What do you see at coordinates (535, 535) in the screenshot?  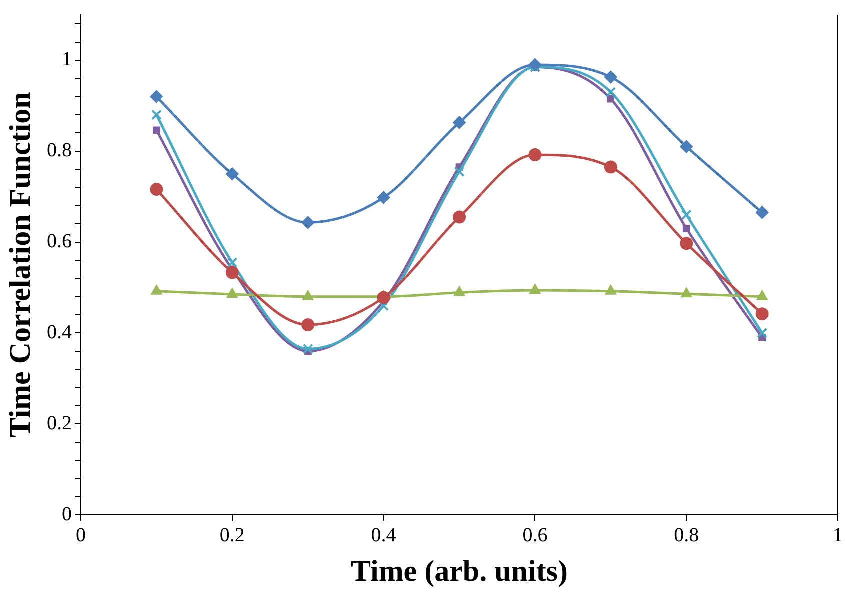 I see `x-tick-label: 0.6` at bounding box center [535, 535].